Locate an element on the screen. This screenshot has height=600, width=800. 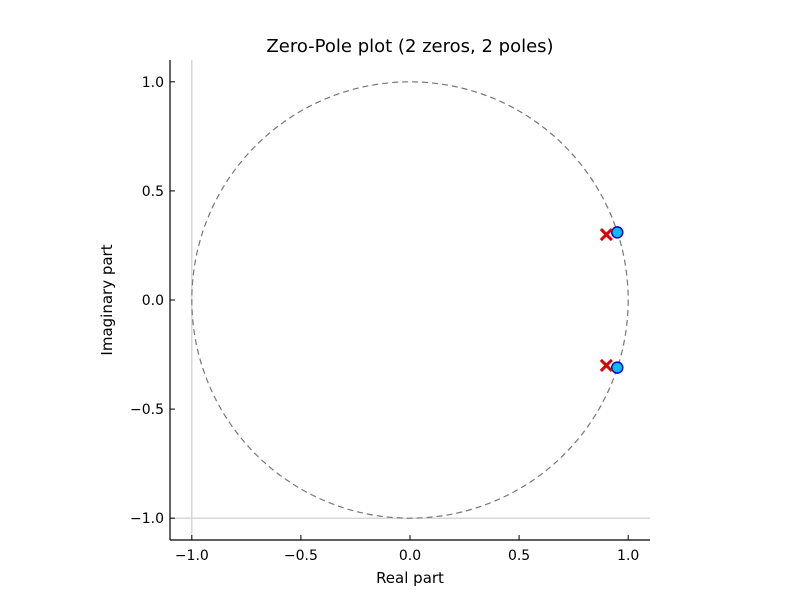
x-tick-label: −1.0 is located at coordinates (192, 556).